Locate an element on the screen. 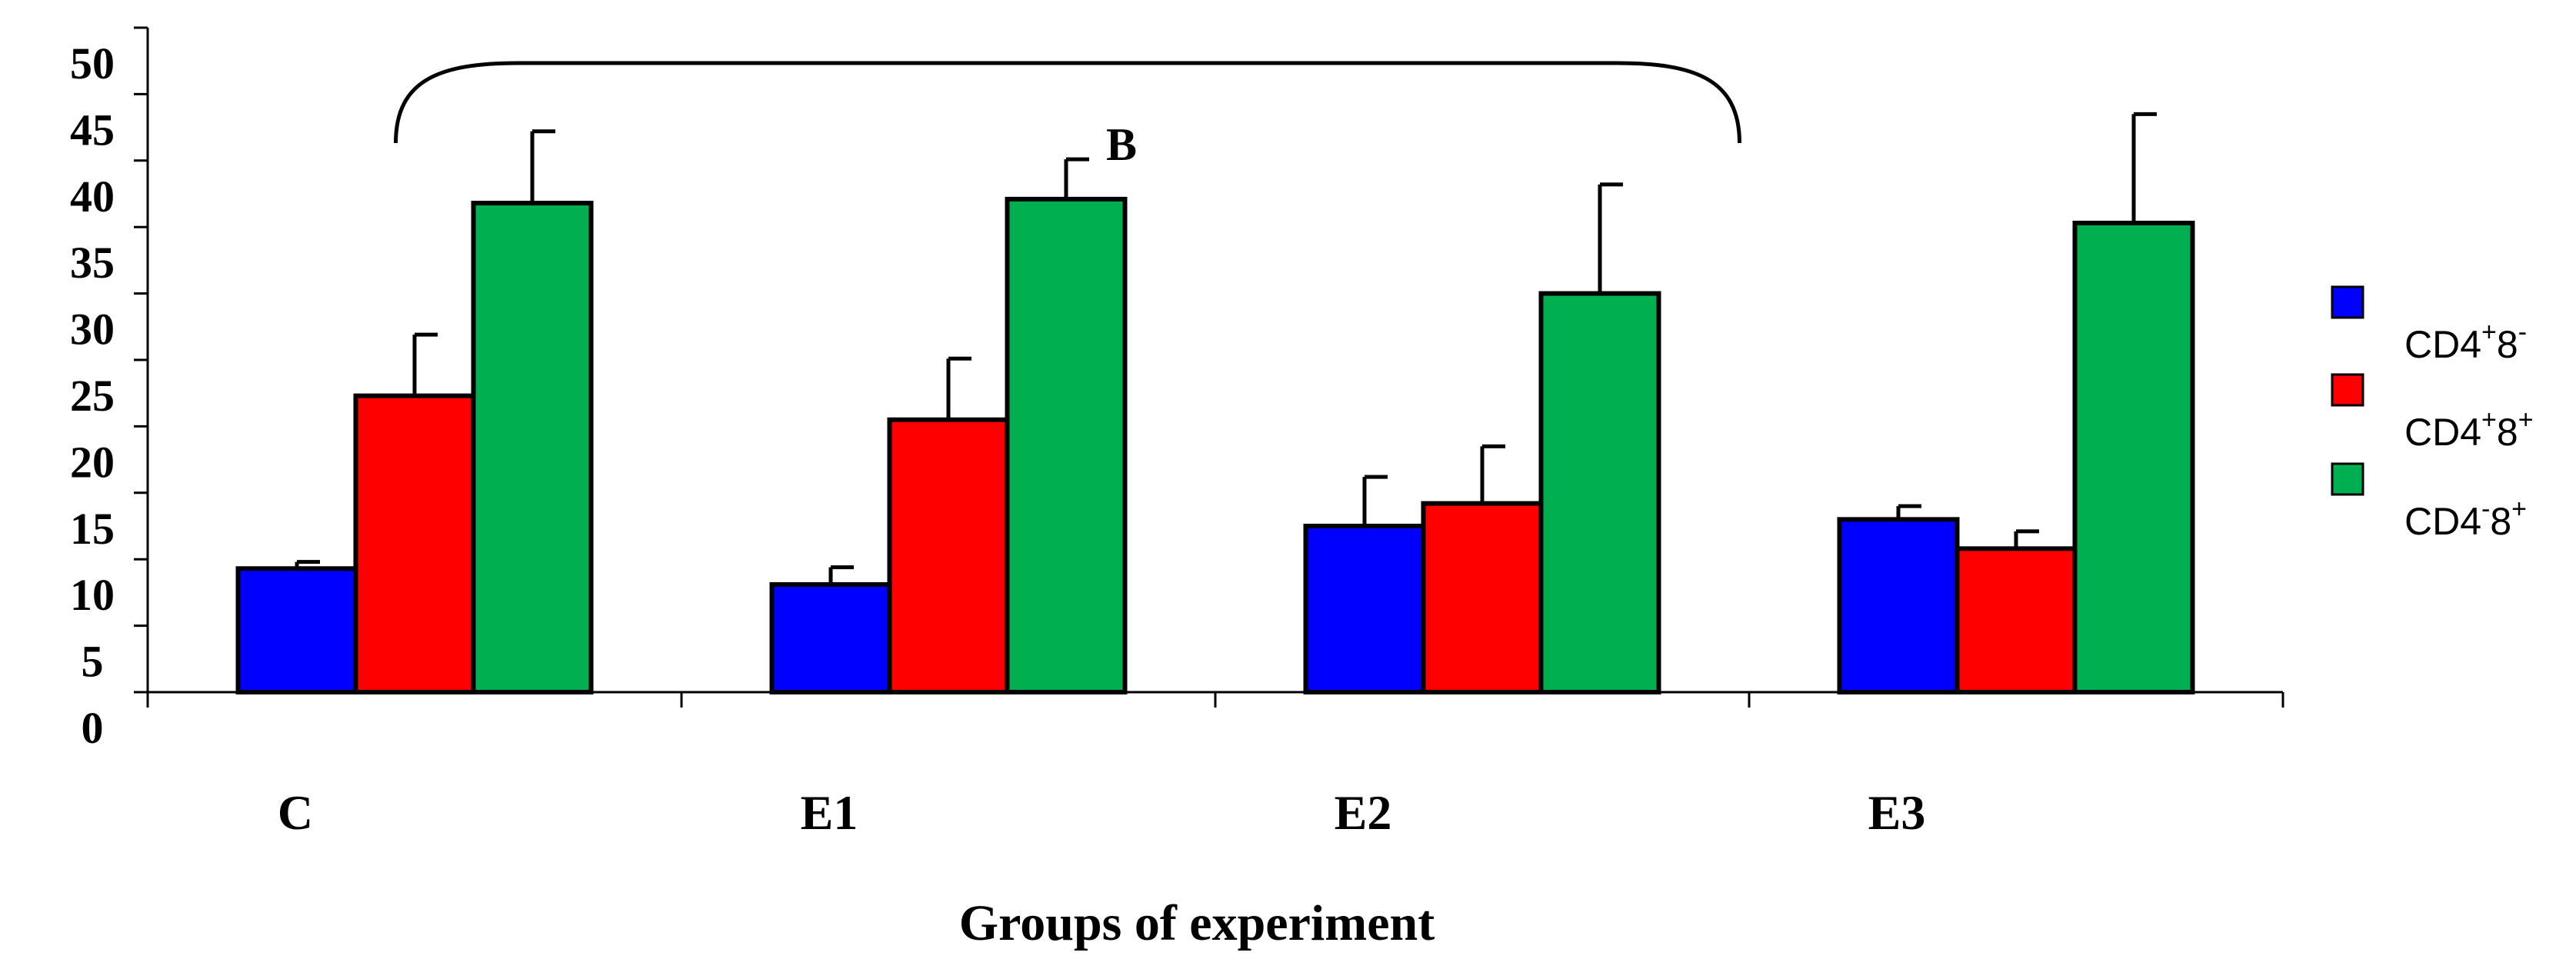 The height and width of the screenshot is (979, 2576). significance-bracket is located at coordinates (1067, 102).